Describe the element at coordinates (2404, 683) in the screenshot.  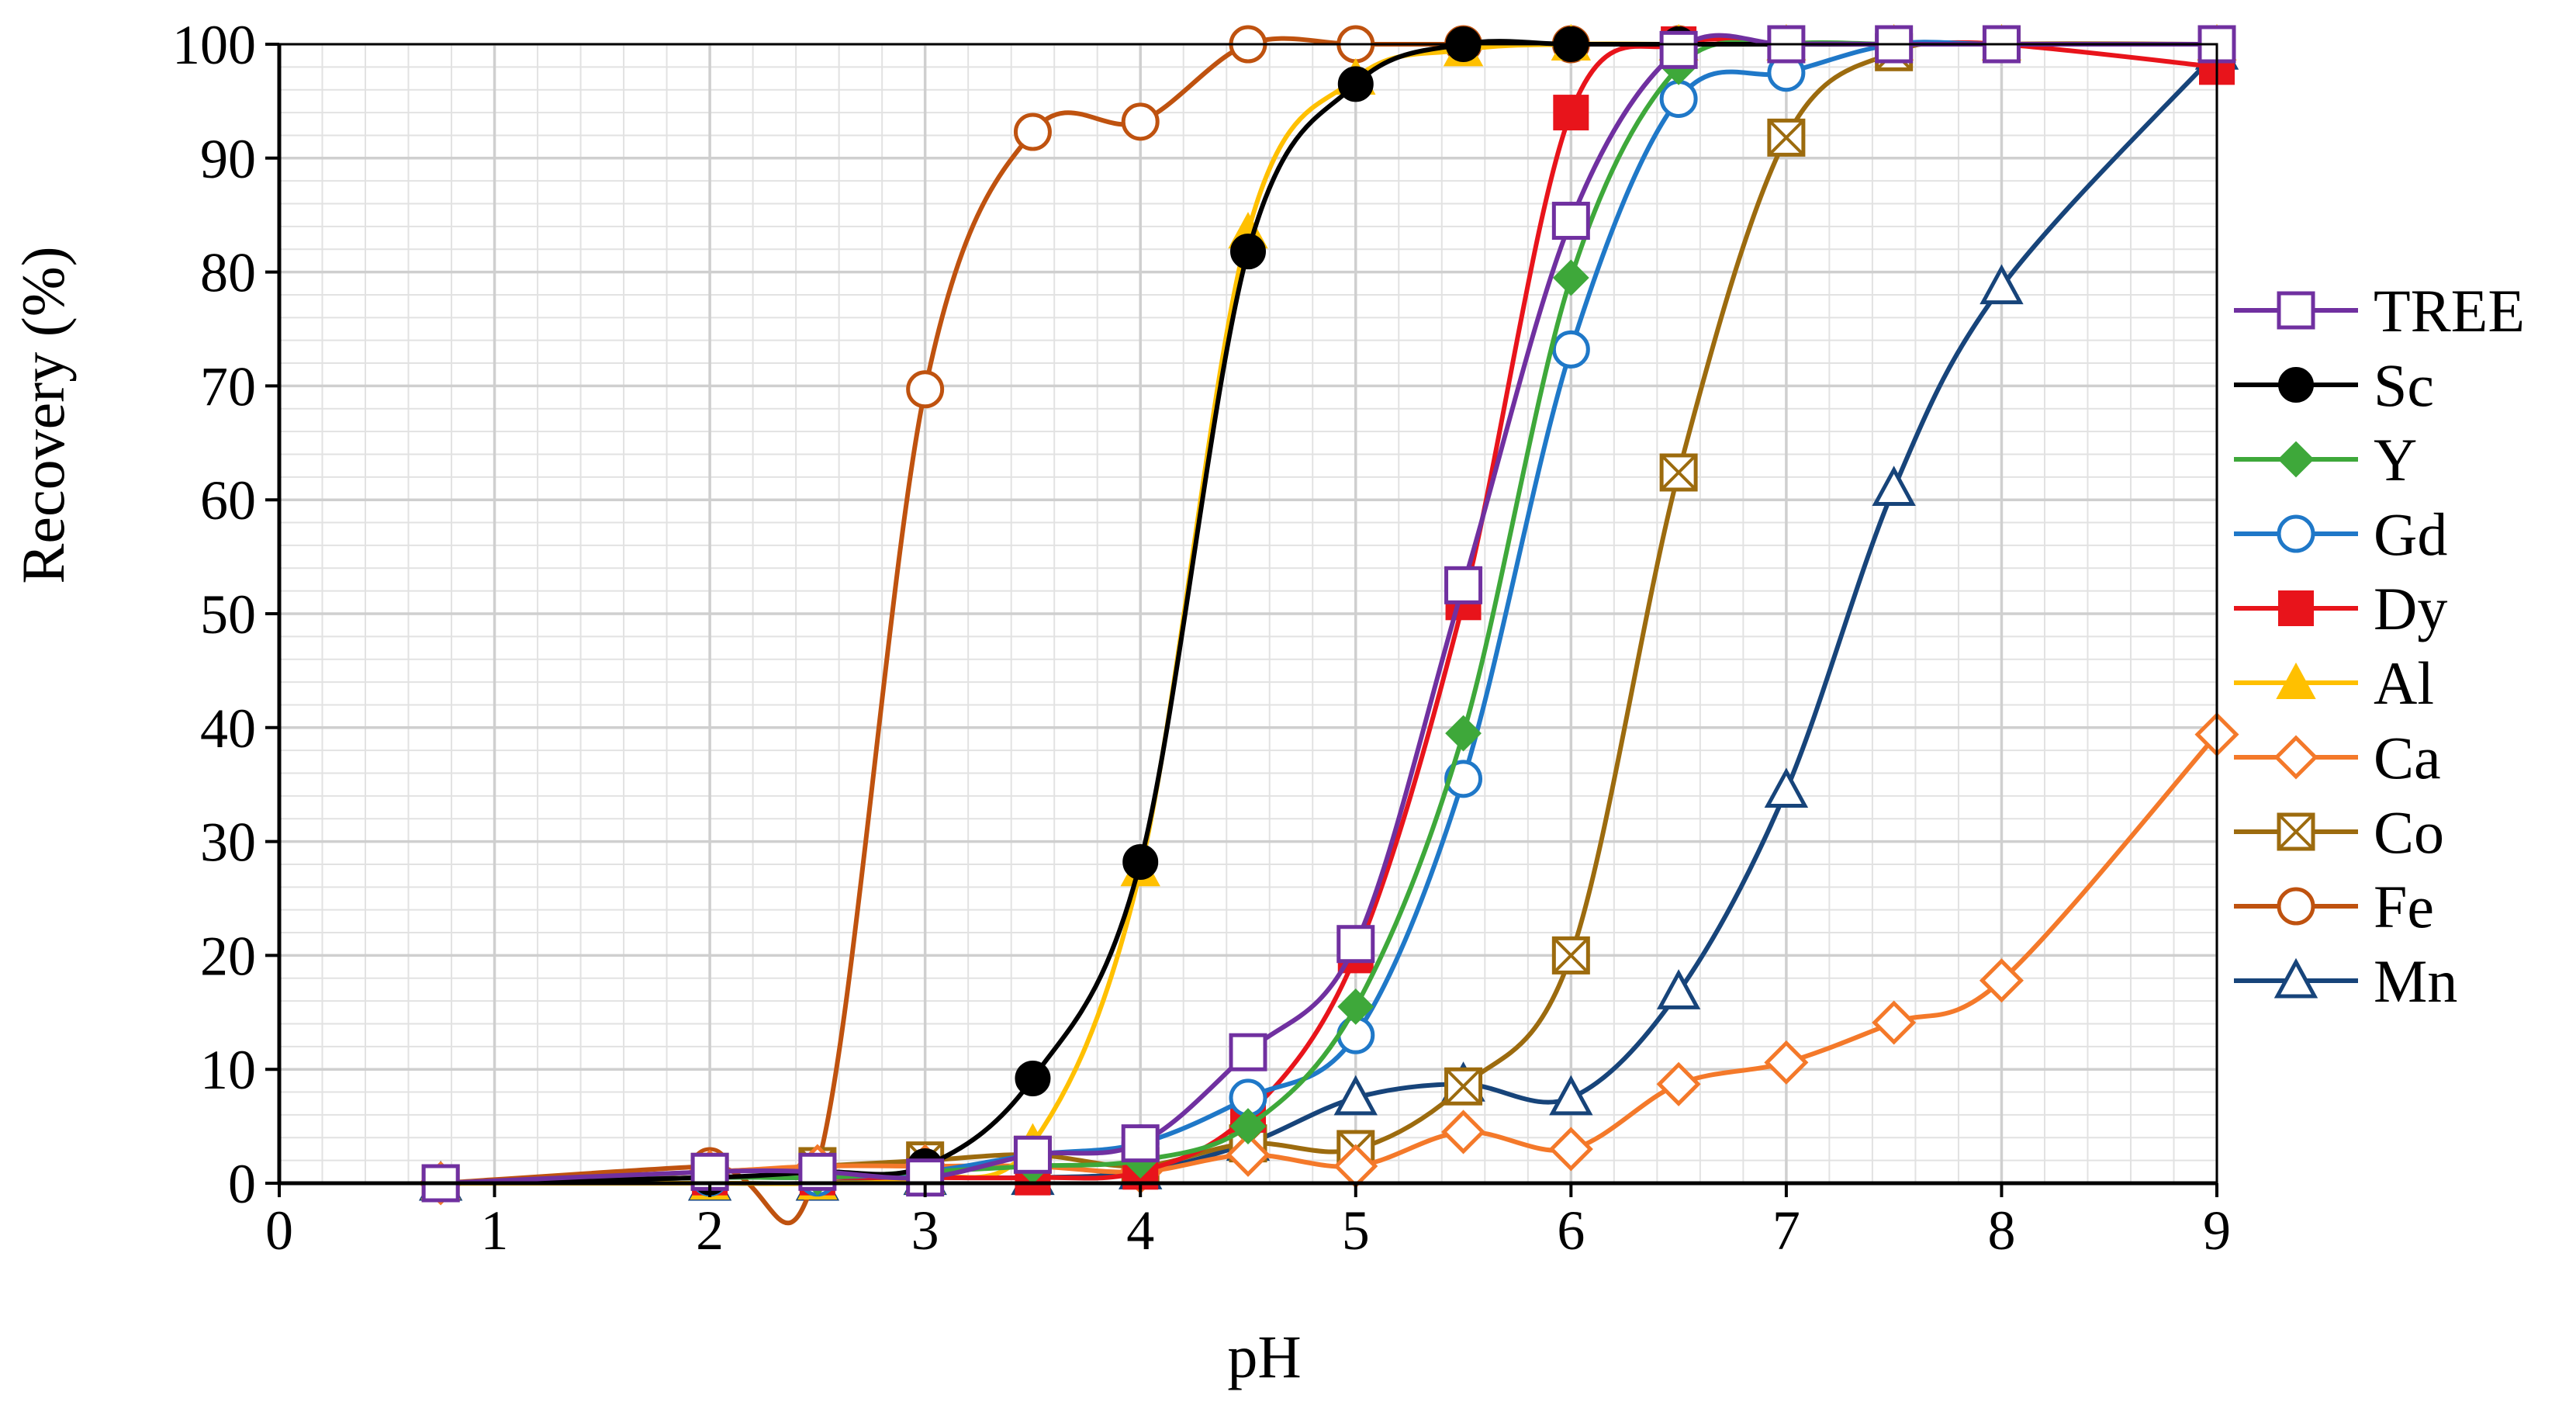
I see `legend-label-al: Al` at that location.